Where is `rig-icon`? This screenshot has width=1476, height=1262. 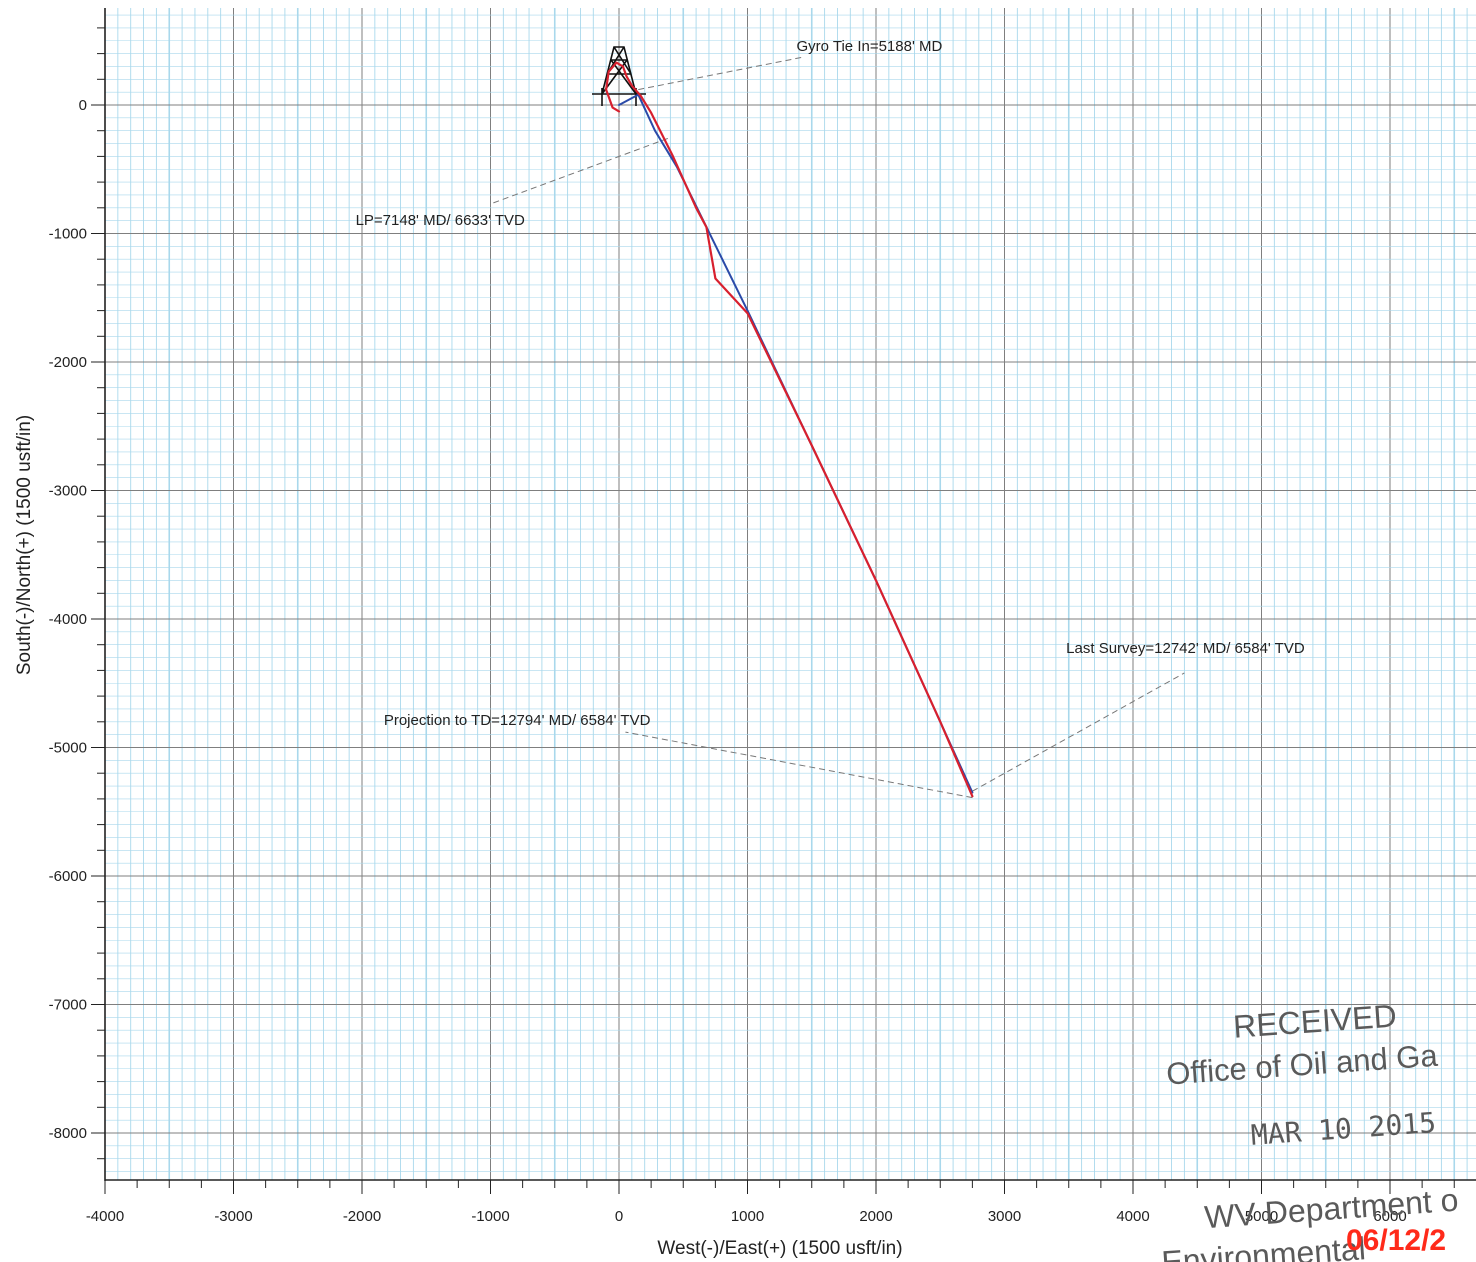
rig-icon is located at coordinates (619, 76).